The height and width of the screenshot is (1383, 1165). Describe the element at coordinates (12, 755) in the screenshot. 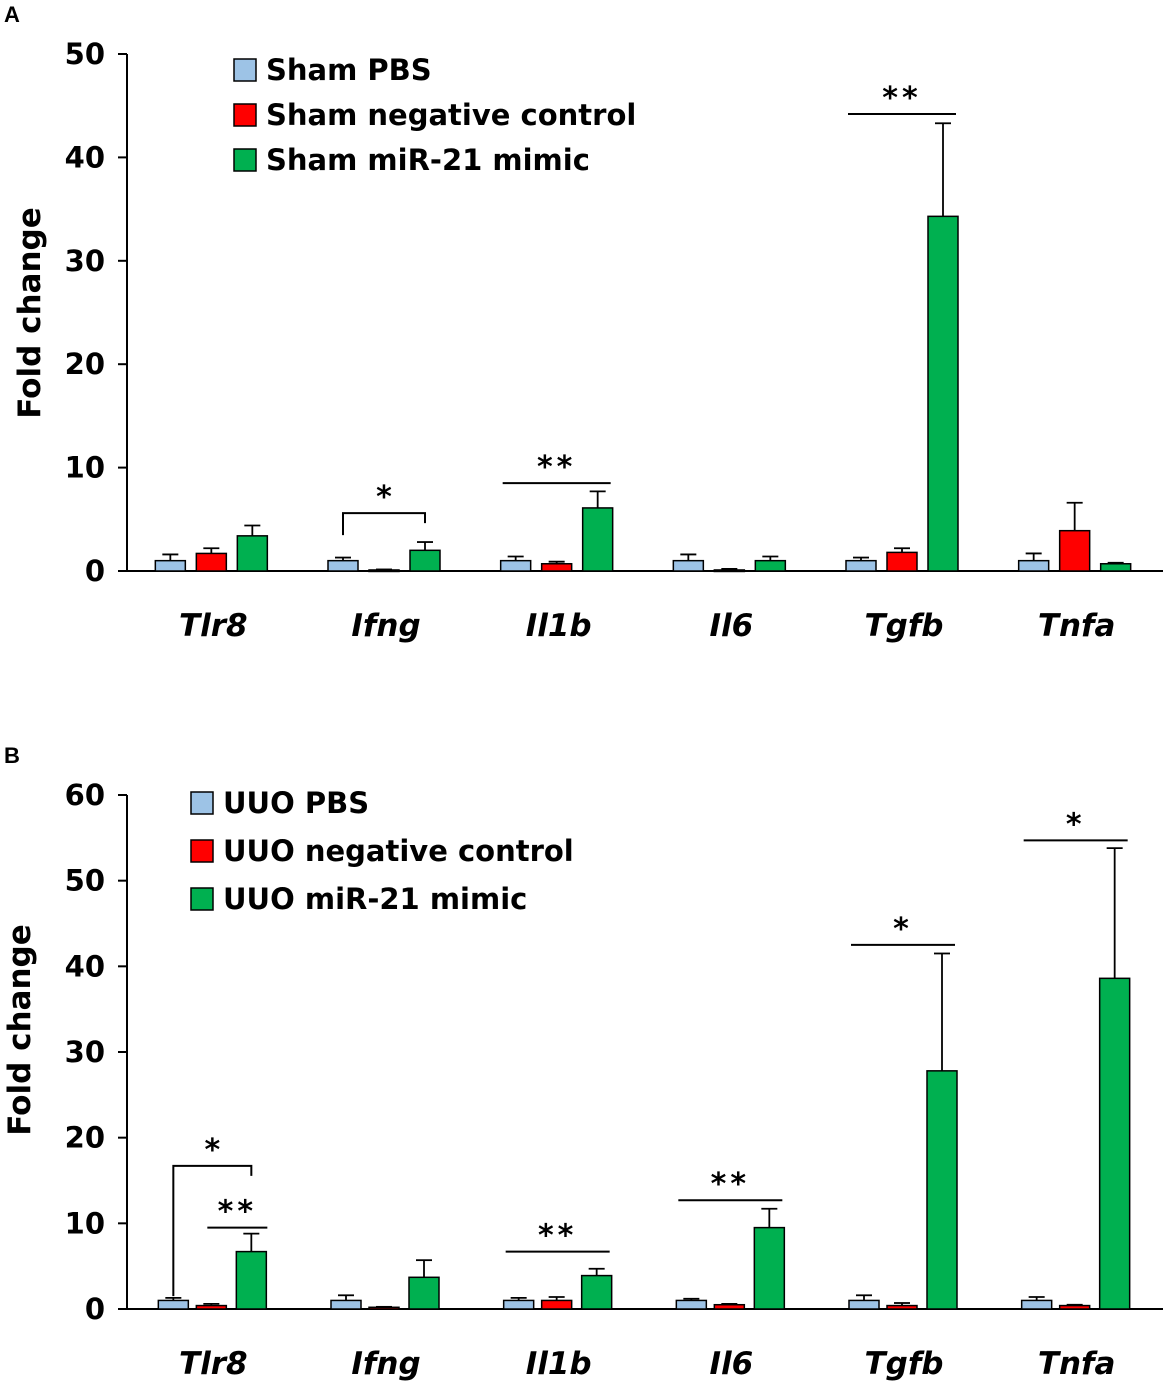

I see `panel-b-letter: B` at that location.